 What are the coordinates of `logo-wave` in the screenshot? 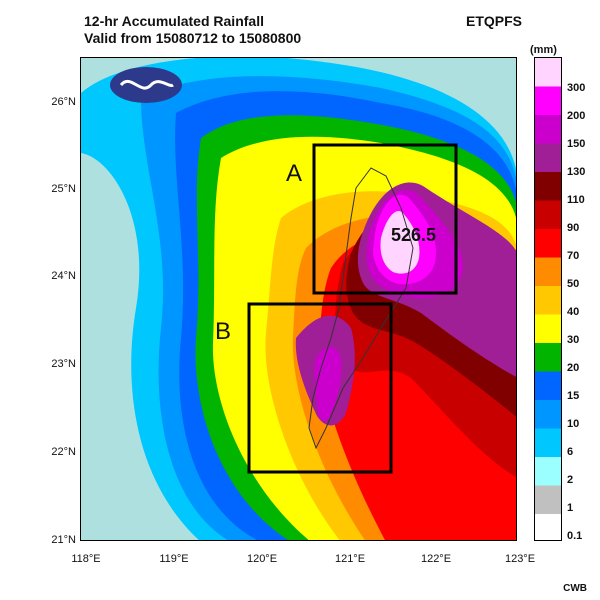 It's located at (146, 84).